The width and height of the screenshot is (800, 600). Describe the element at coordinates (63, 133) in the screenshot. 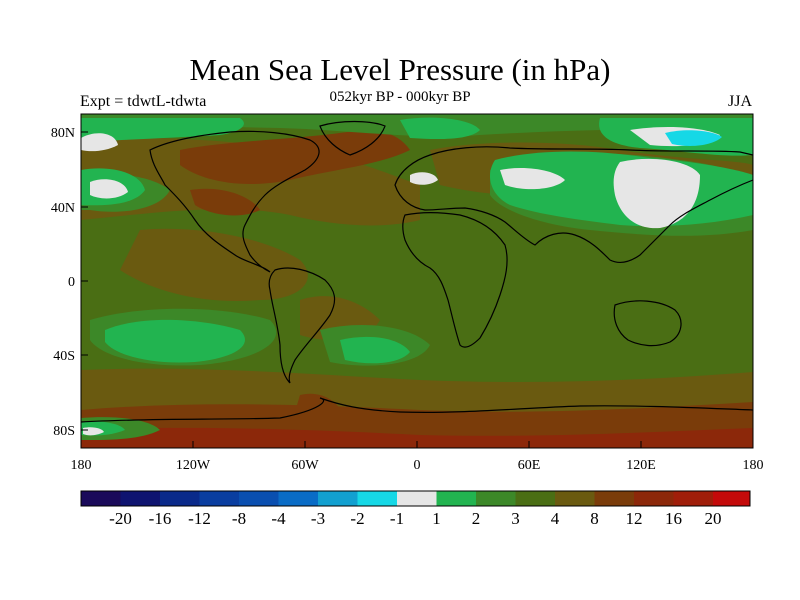

I see `y-tick-label: 80N` at that location.